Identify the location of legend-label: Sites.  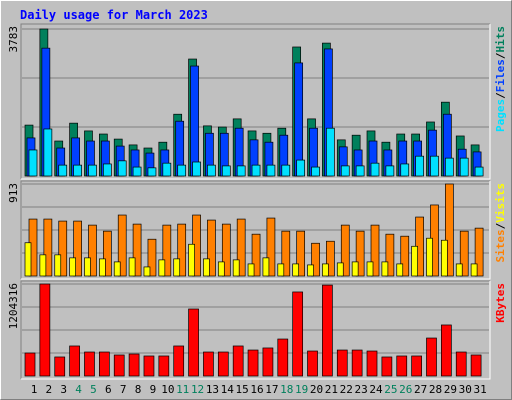
(500, 245).